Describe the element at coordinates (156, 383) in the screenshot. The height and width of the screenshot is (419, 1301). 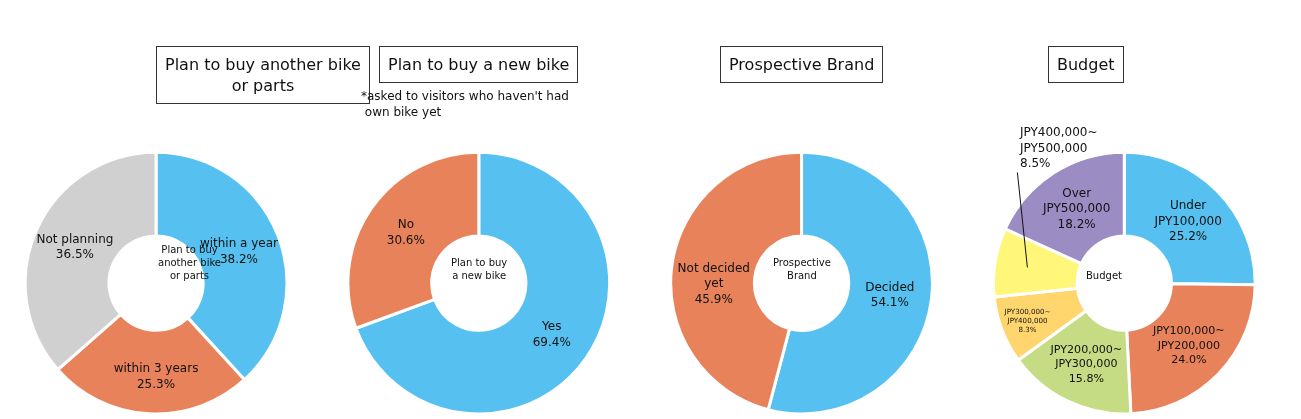
I see `data-label: 25.3%` at that location.